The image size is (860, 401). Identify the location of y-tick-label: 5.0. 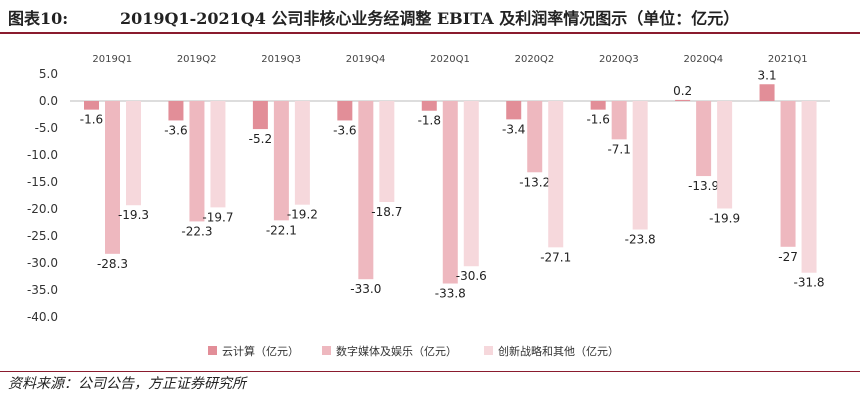
(48, 74).